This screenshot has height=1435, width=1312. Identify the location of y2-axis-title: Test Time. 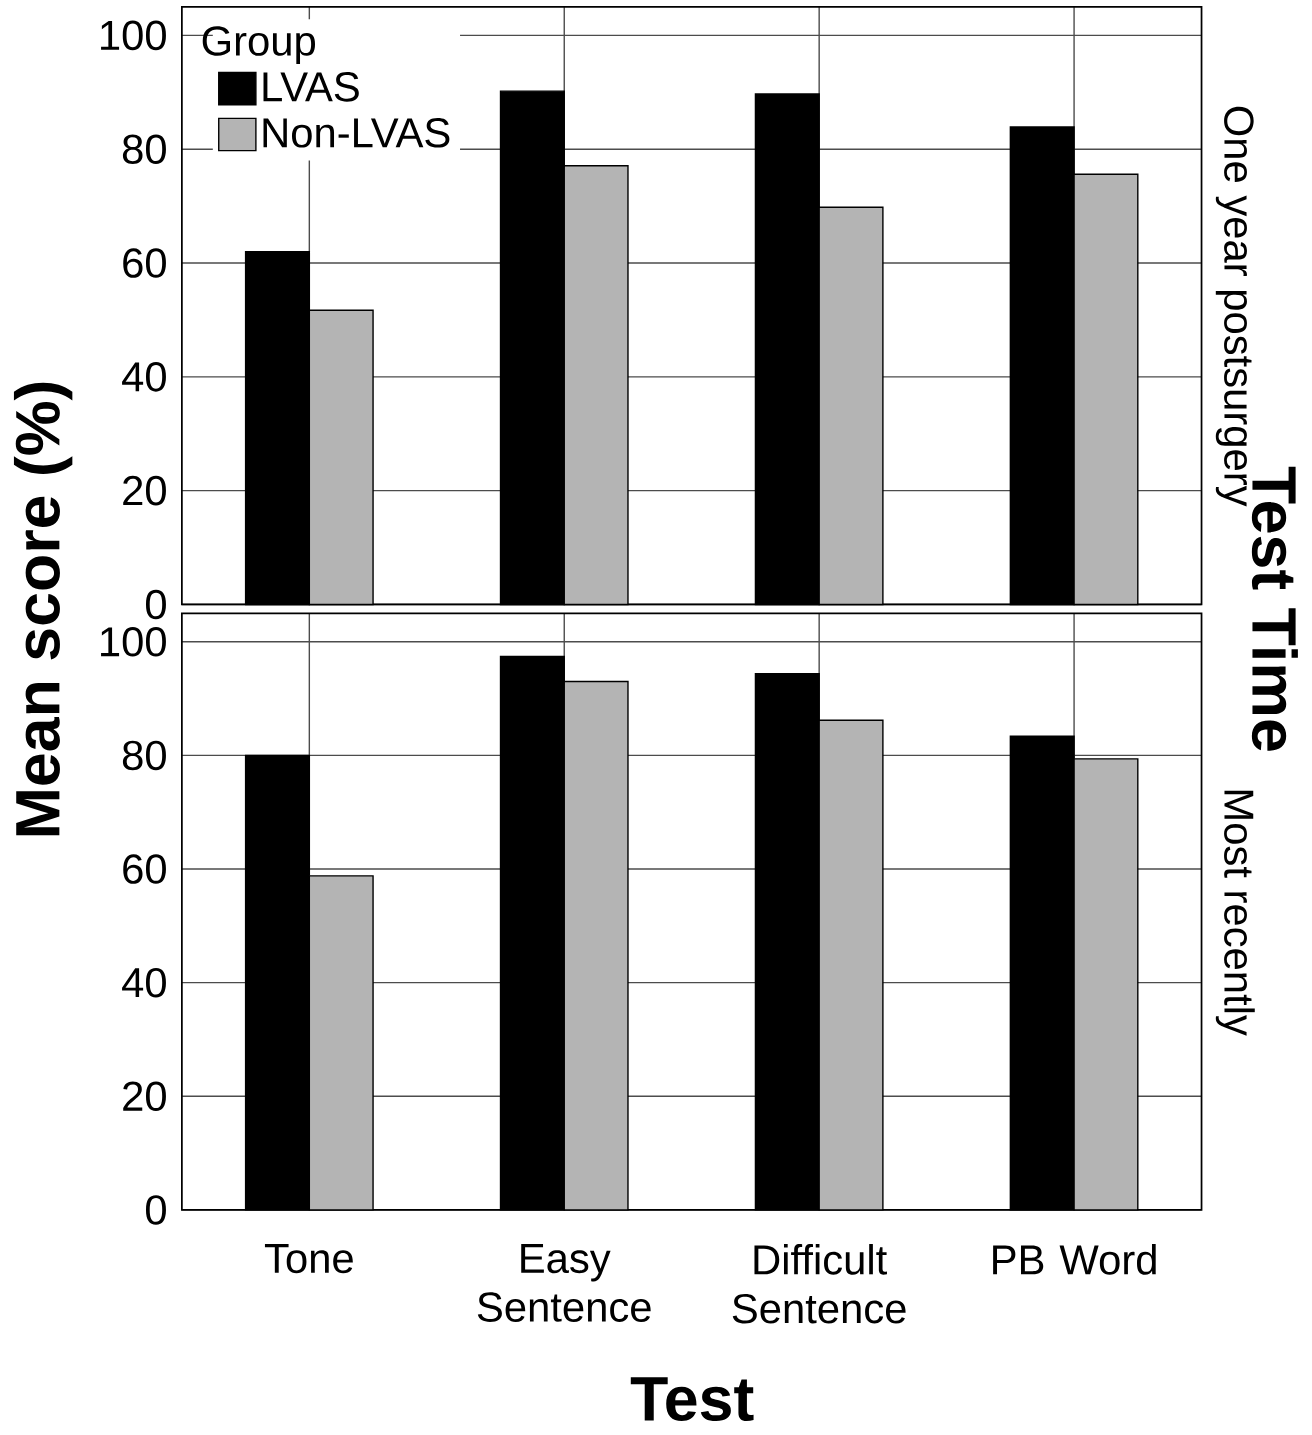
(1274, 608).